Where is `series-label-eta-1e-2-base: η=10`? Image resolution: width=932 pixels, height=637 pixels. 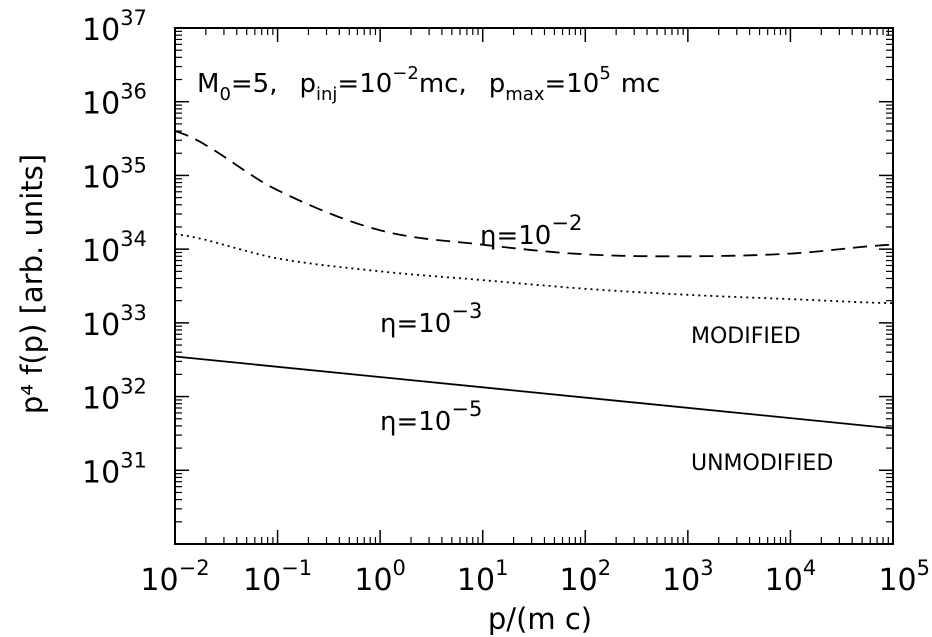
series-label-eta-1e-2-base: η=10 is located at coordinates (515, 236).